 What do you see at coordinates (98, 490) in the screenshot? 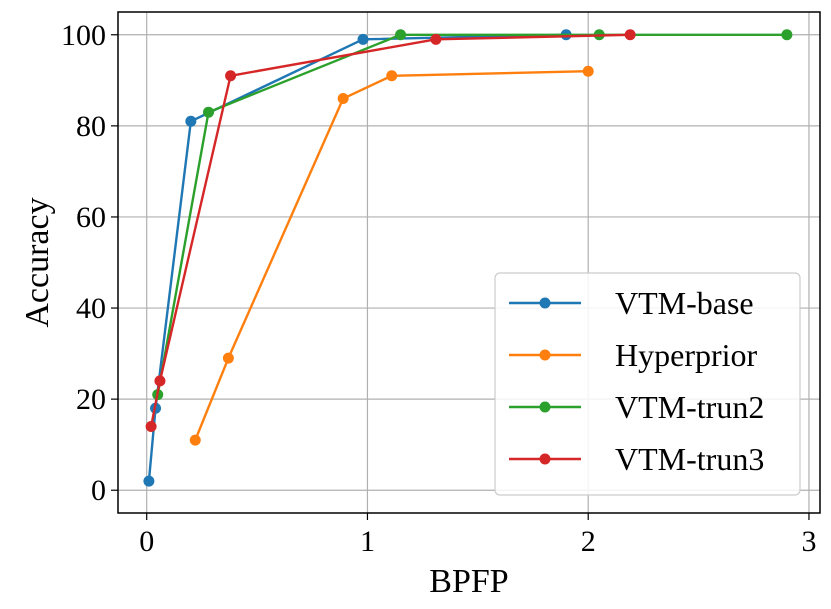
I see `y-tick-label: 0` at bounding box center [98, 490].